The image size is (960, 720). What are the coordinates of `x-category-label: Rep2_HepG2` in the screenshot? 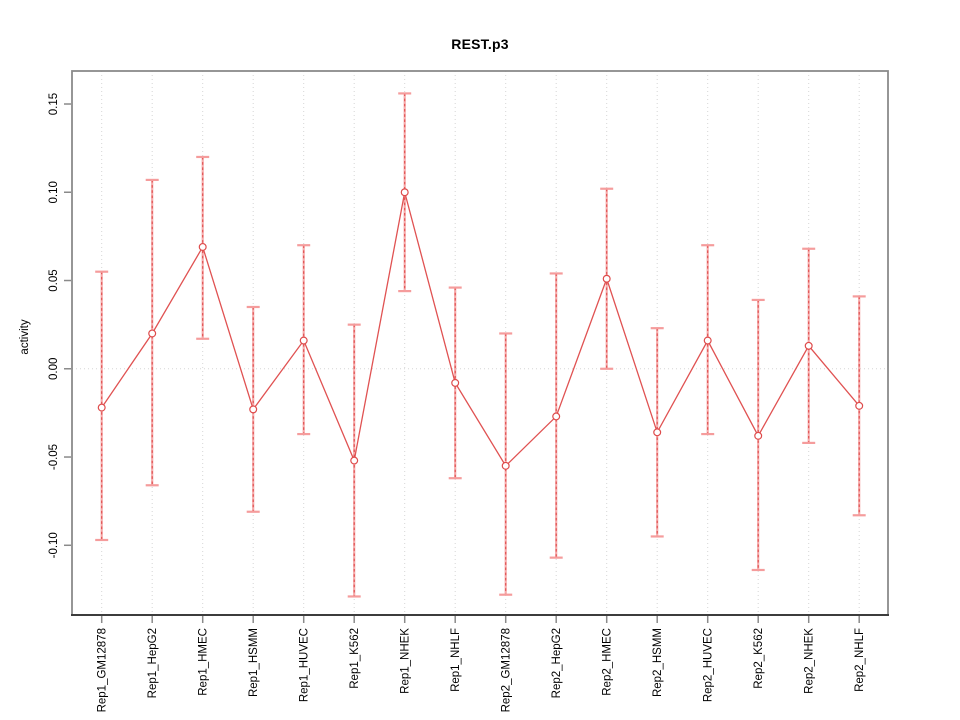 It's located at (557, 663).